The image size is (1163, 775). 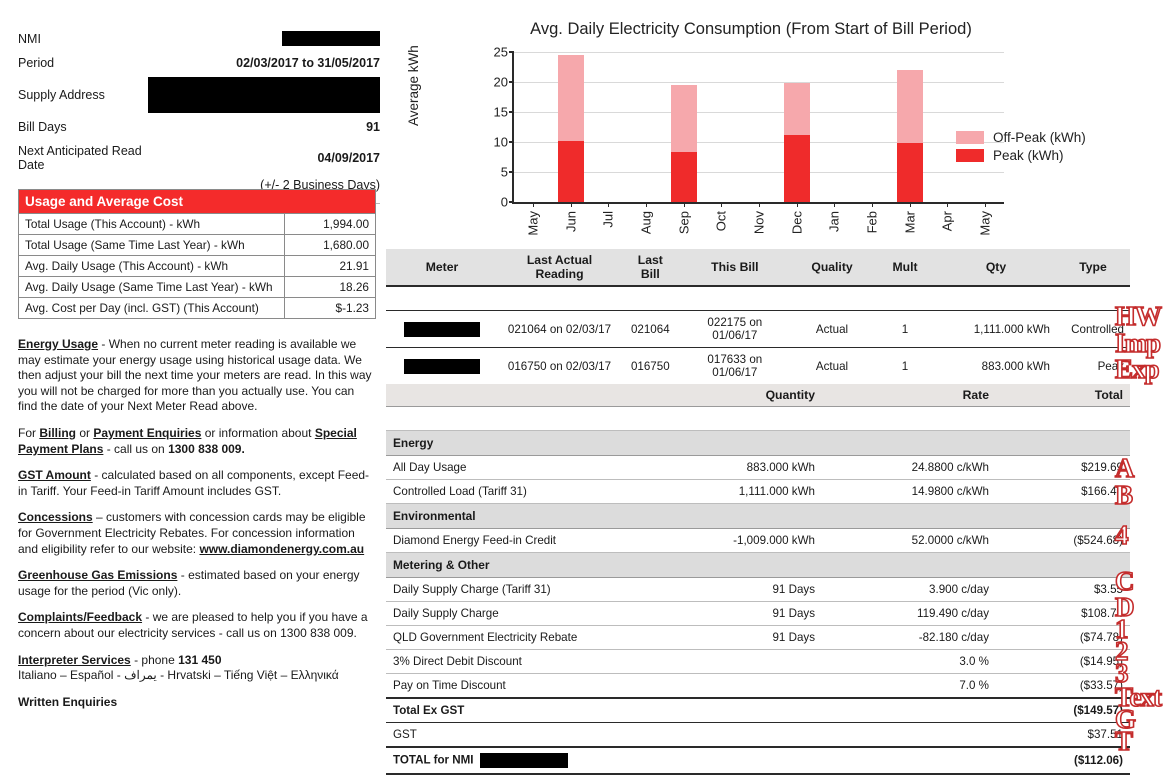 I want to click on column-header: Last Actual Reading, so click(x=559, y=268).